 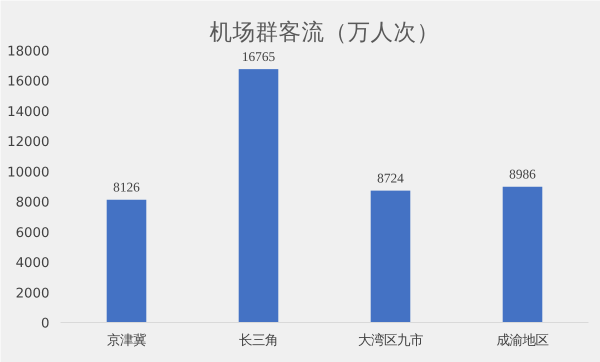 What do you see at coordinates (126, 341) in the screenshot?
I see `x-tick-label: 京津冀` at bounding box center [126, 341].